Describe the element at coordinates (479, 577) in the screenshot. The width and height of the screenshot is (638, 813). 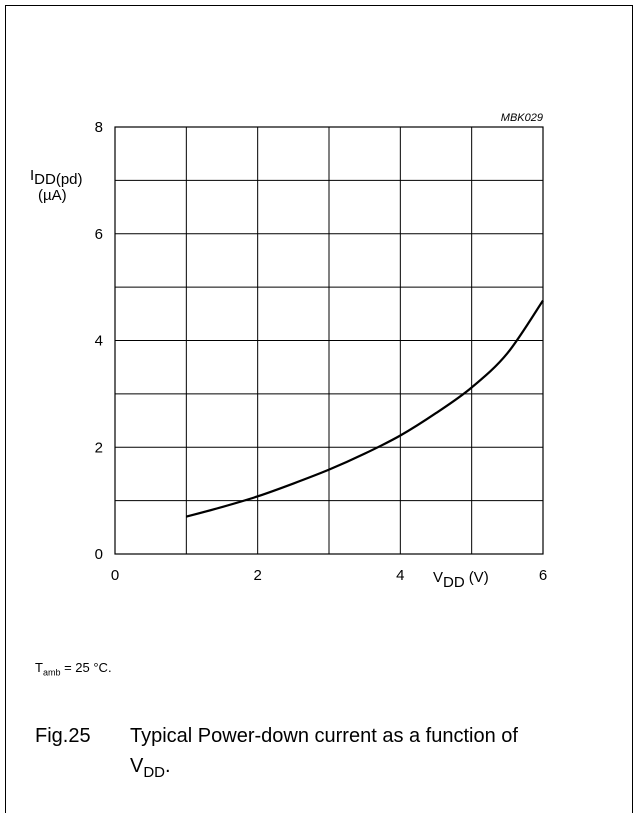
I see `x-axis-label-unit: (V)` at that location.